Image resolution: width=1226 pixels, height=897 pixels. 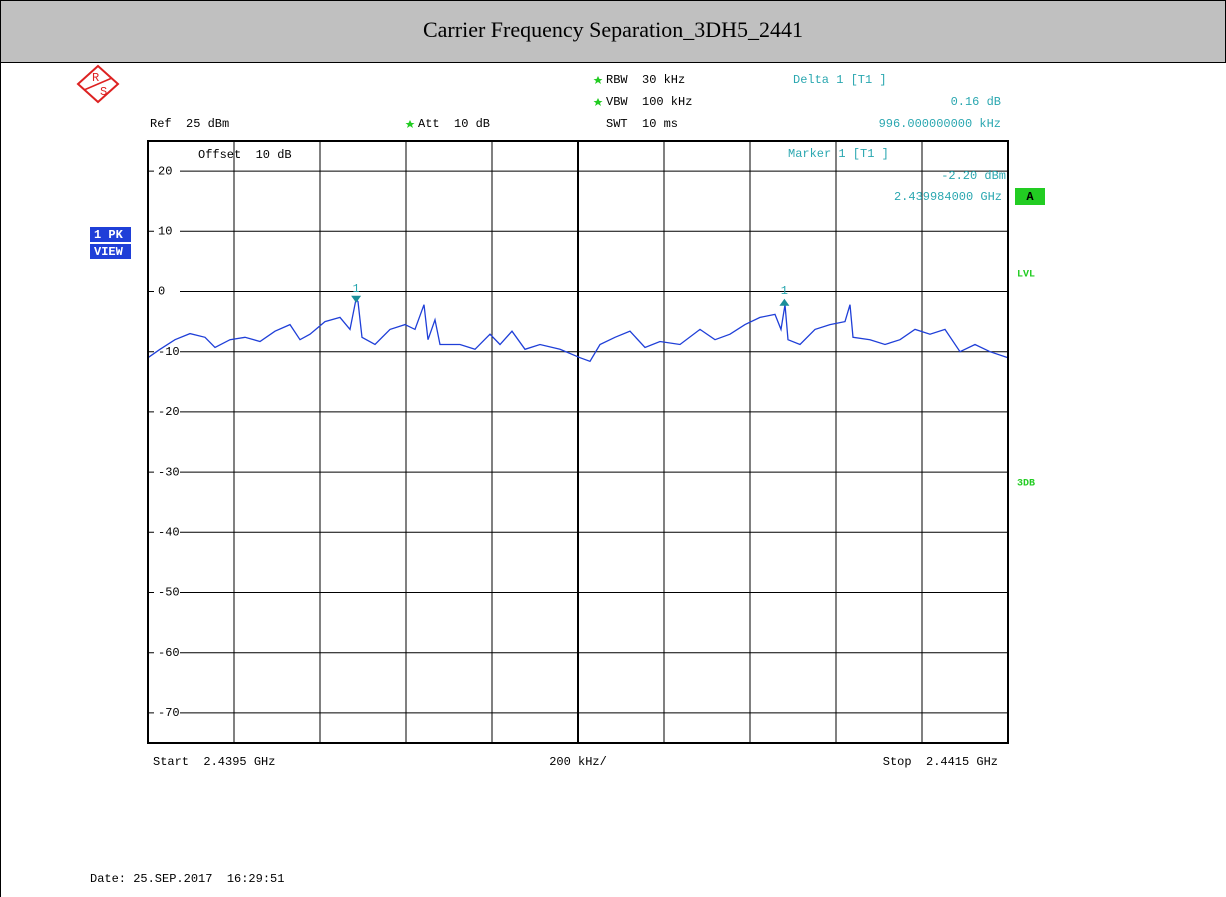 I want to click on y-tick-label: -30, so click(x=169, y=472).